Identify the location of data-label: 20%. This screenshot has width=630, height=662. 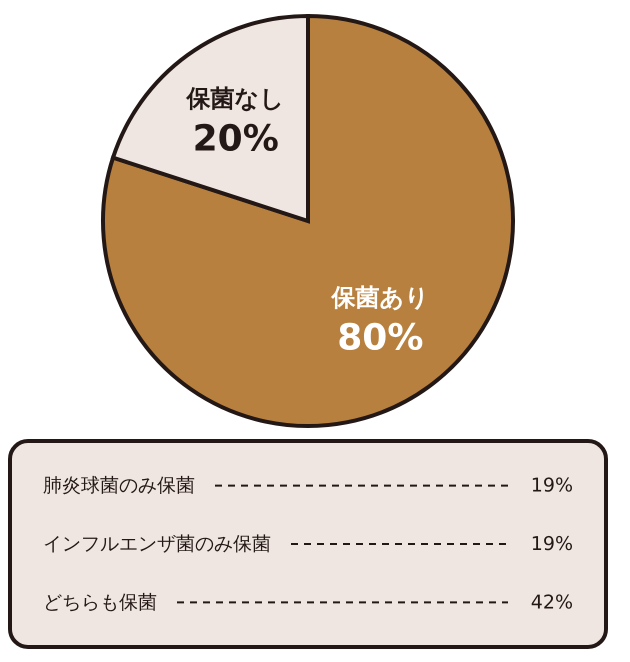
(235, 139).